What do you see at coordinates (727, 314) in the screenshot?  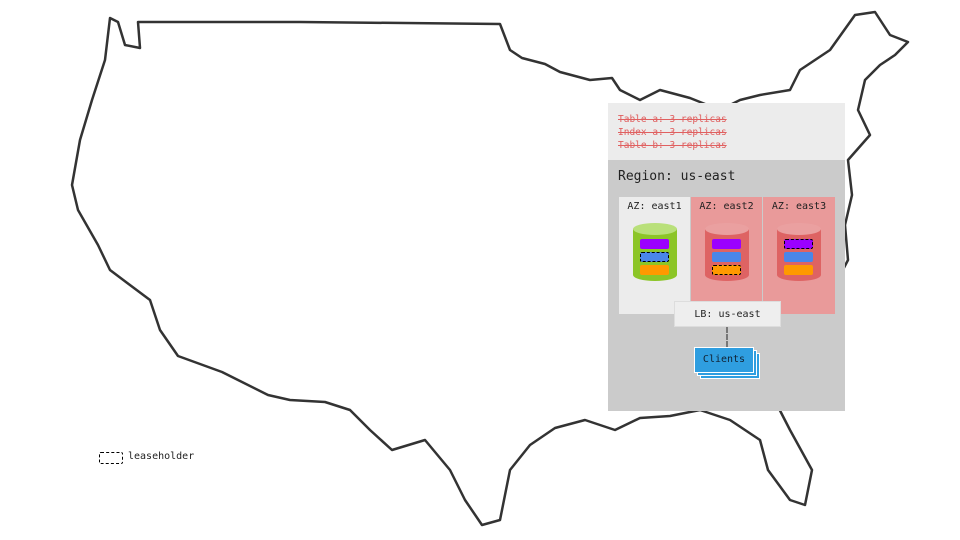 I see `load-balancer: LB: us-east` at bounding box center [727, 314].